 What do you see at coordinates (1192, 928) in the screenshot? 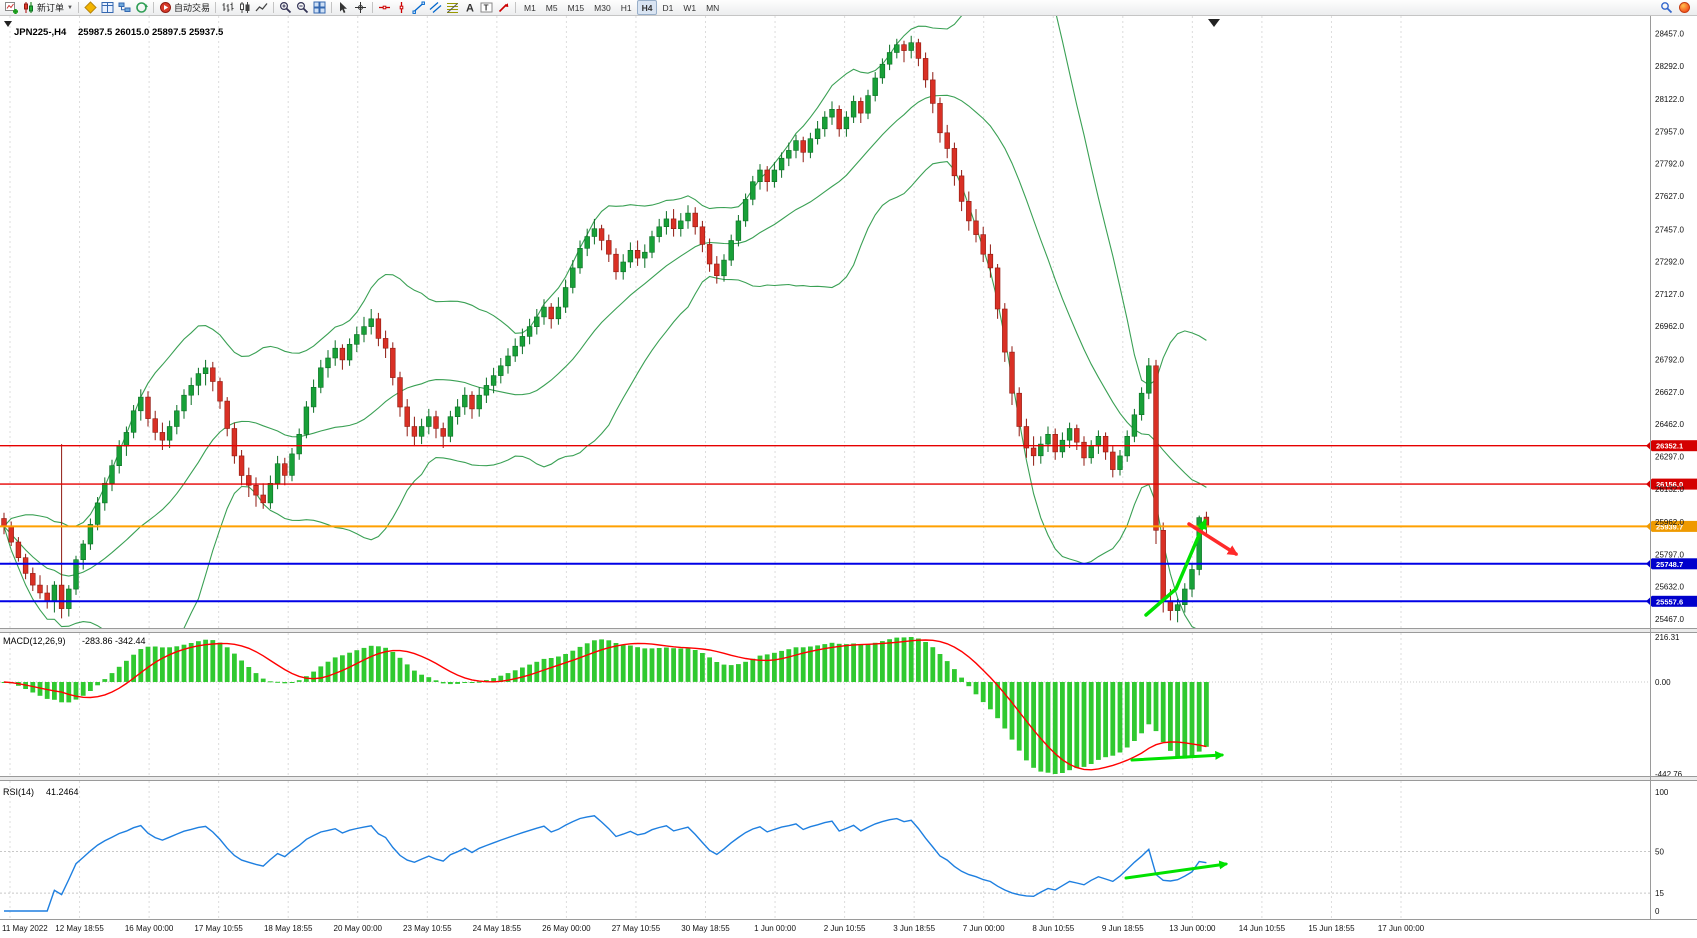
I see `svg-text: 13 Jun 00:00` at bounding box center [1192, 928].